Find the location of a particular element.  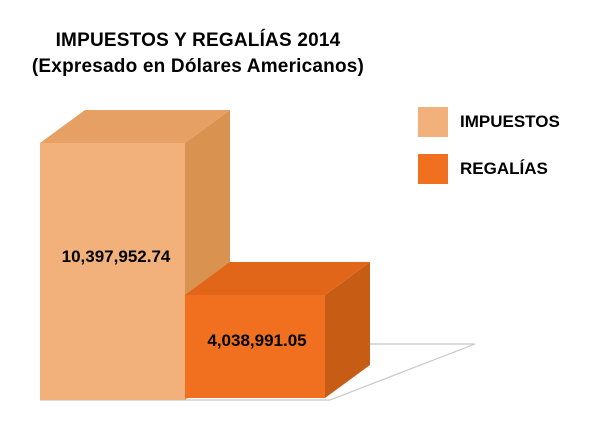

legend-item-regalias: REGALÍAS is located at coordinates (489, 169).